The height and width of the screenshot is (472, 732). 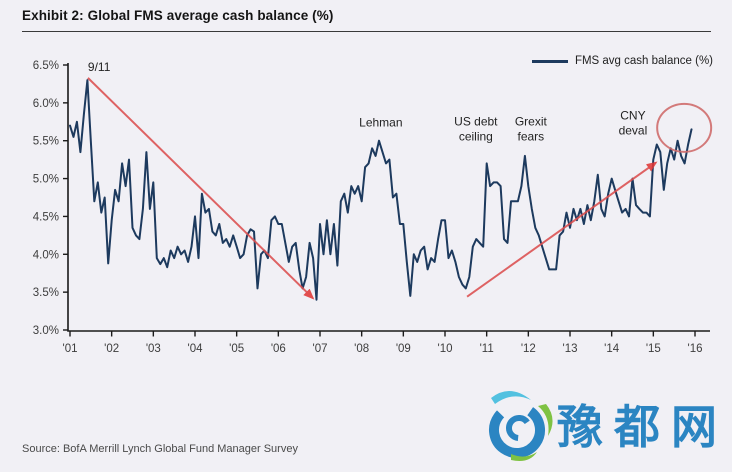 What do you see at coordinates (521, 425) in the screenshot?
I see `watermark-swirl-icon` at bounding box center [521, 425].